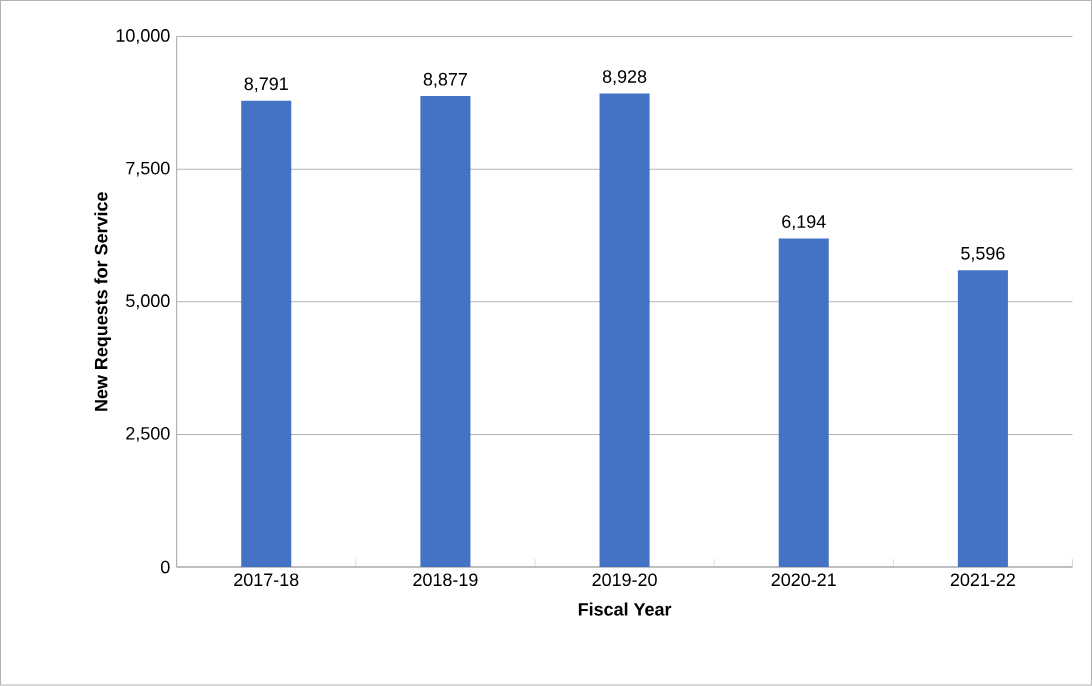 The image size is (1092, 686). What do you see at coordinates (625, 609) in the screenshot?
I see `x-axis-title: Fiscal Year` at bounding box center [625, 609].